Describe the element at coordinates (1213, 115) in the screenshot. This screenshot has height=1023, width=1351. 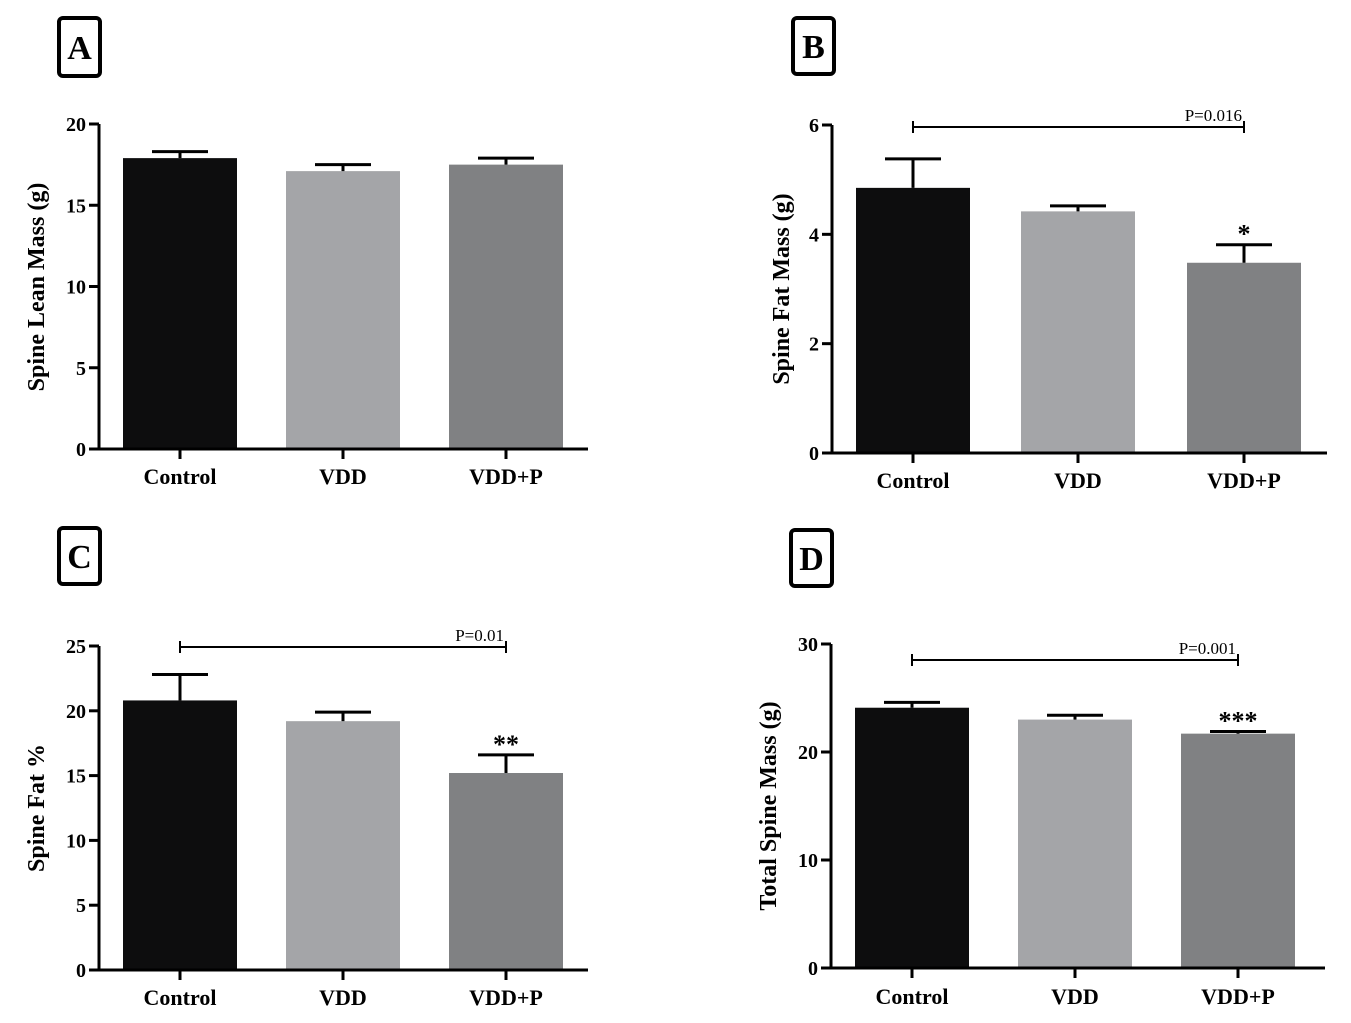
I see `p-value-label: P=0.016` at that location.